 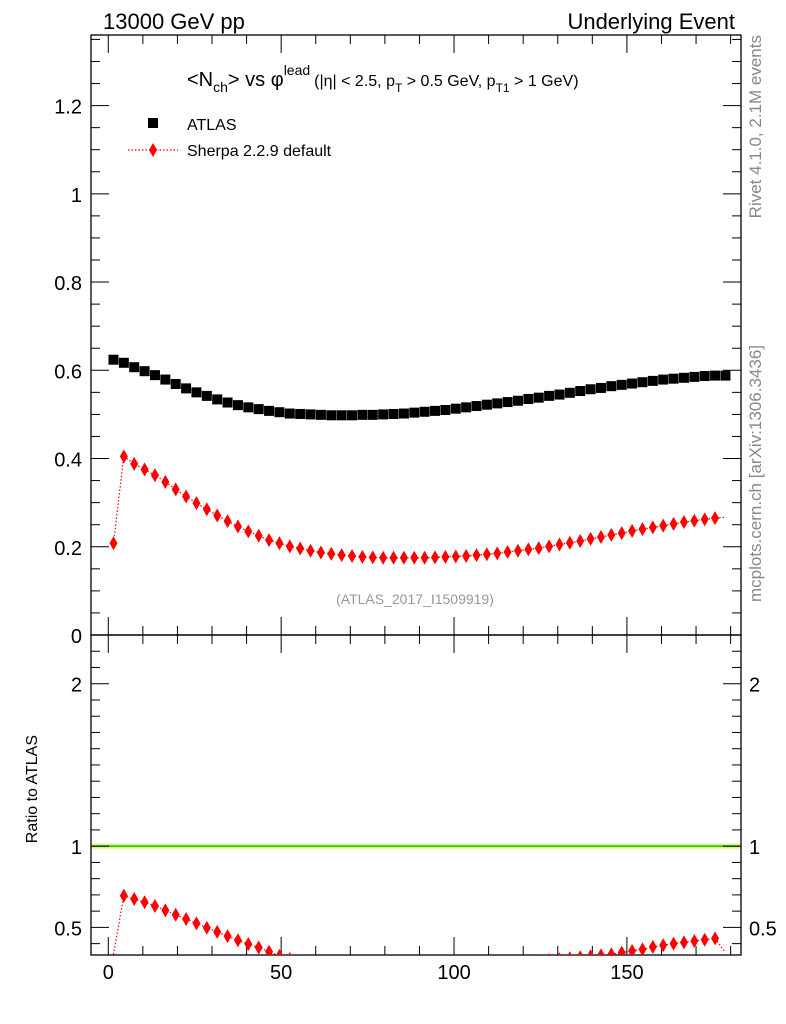 I want to click on x-tick-label: 50, so click(x=281, y=973).